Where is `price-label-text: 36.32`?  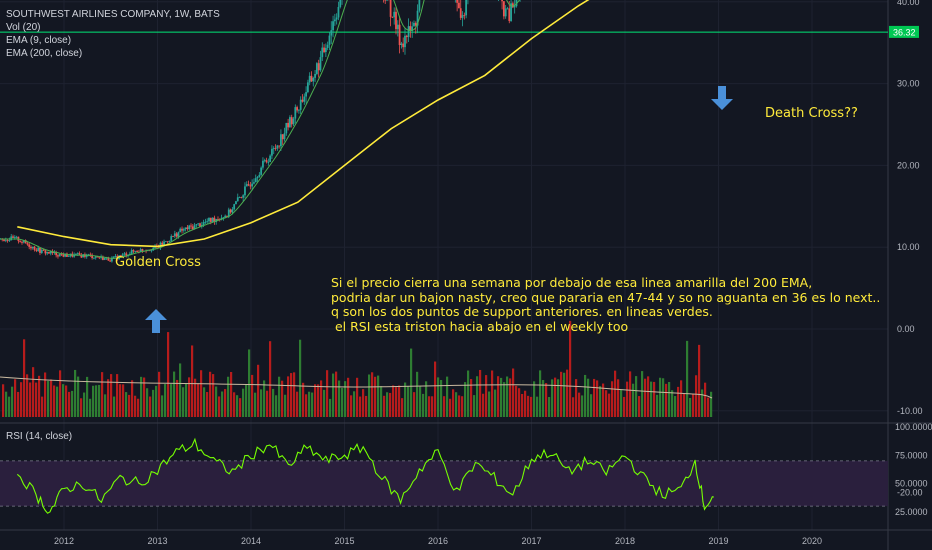 price-label-text: 36.32 is located at coordinates (904, 32).